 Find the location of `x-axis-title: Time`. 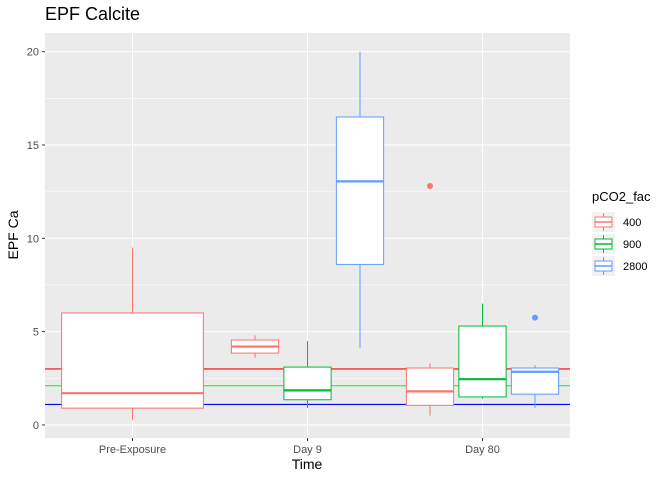

x-axis-title: Time is located at coordinates (307, 464).